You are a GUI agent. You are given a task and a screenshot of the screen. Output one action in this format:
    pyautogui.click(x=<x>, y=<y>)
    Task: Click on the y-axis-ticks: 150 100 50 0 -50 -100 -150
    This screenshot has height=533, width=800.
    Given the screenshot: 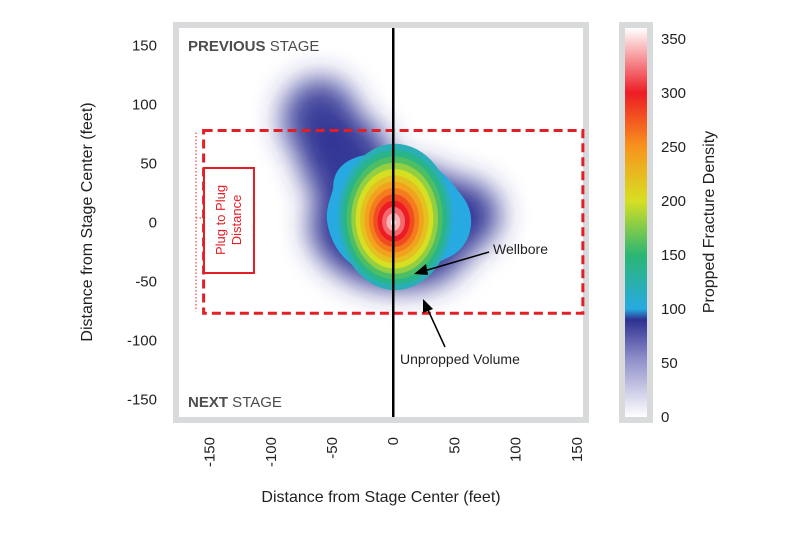 What is the action you would take?
    pyautogui.click(x=142, y=223)
    